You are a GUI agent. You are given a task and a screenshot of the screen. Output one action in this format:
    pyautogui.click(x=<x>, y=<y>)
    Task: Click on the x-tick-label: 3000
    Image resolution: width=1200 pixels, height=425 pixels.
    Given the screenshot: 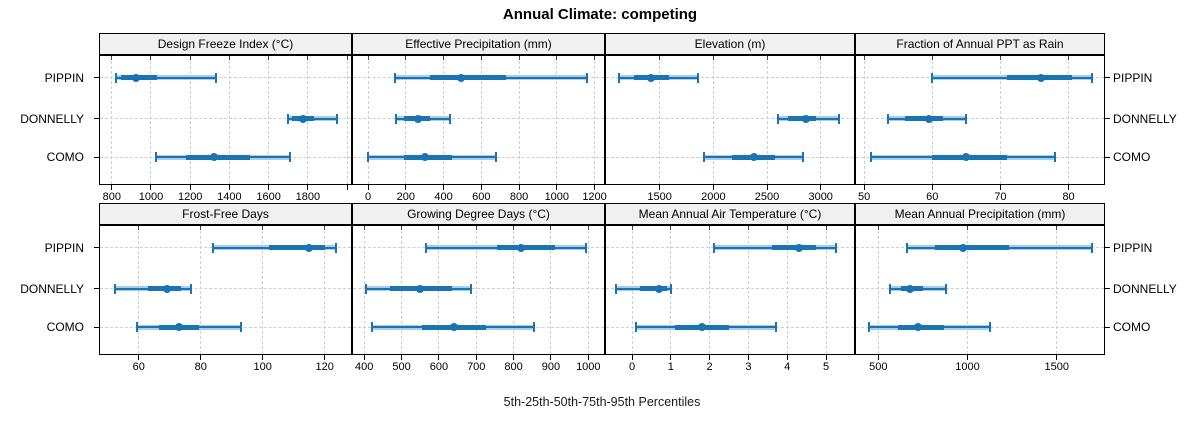 What is the action you would take?
    pyautogui.click(x=820, y=197)
    